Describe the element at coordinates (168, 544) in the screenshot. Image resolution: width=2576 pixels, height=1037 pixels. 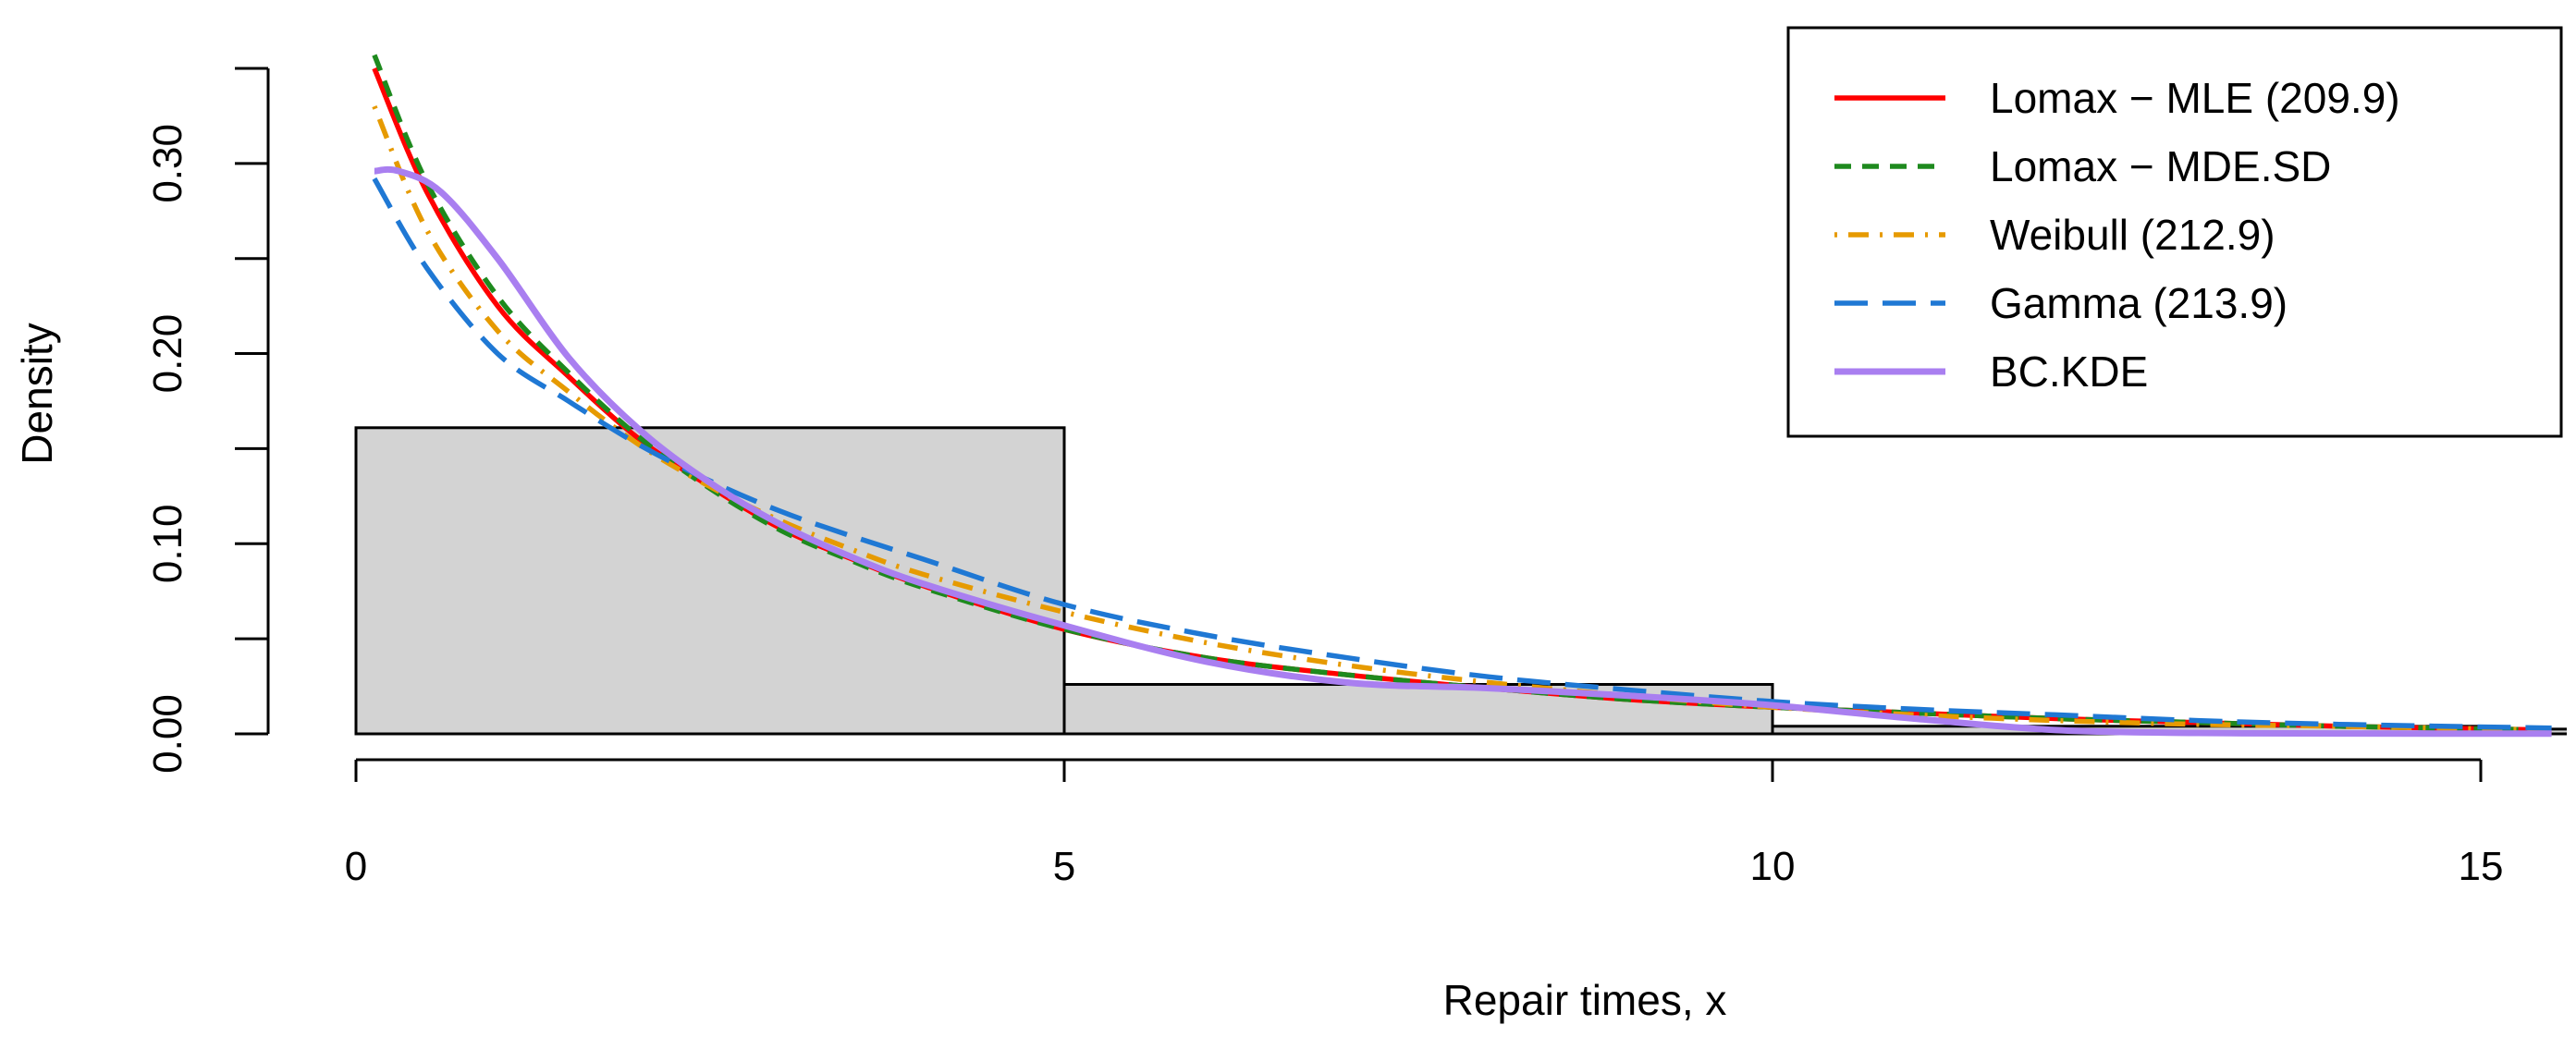
I see `y-tick-label: 0.10` at that location.